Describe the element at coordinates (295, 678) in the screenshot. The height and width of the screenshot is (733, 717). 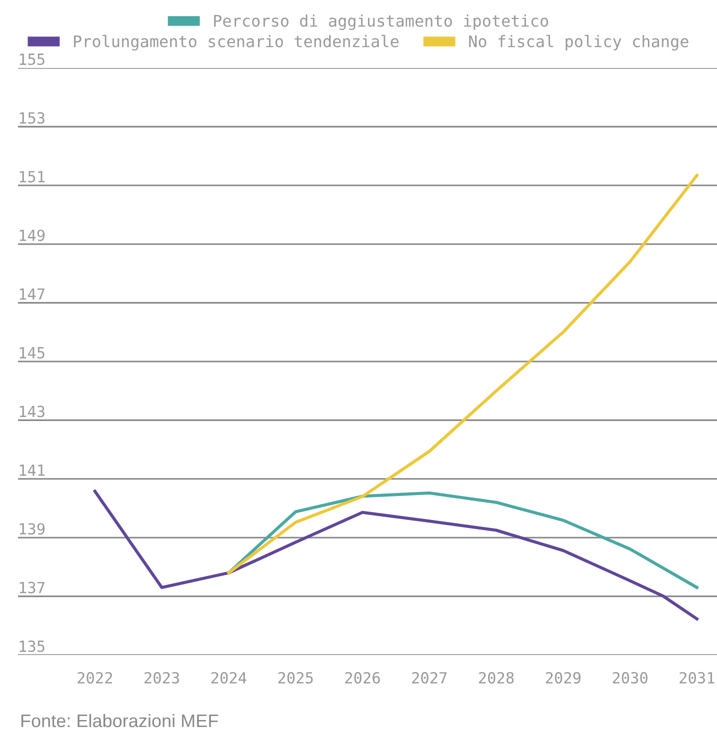
I see `x-tick-label: 2025` at that location.